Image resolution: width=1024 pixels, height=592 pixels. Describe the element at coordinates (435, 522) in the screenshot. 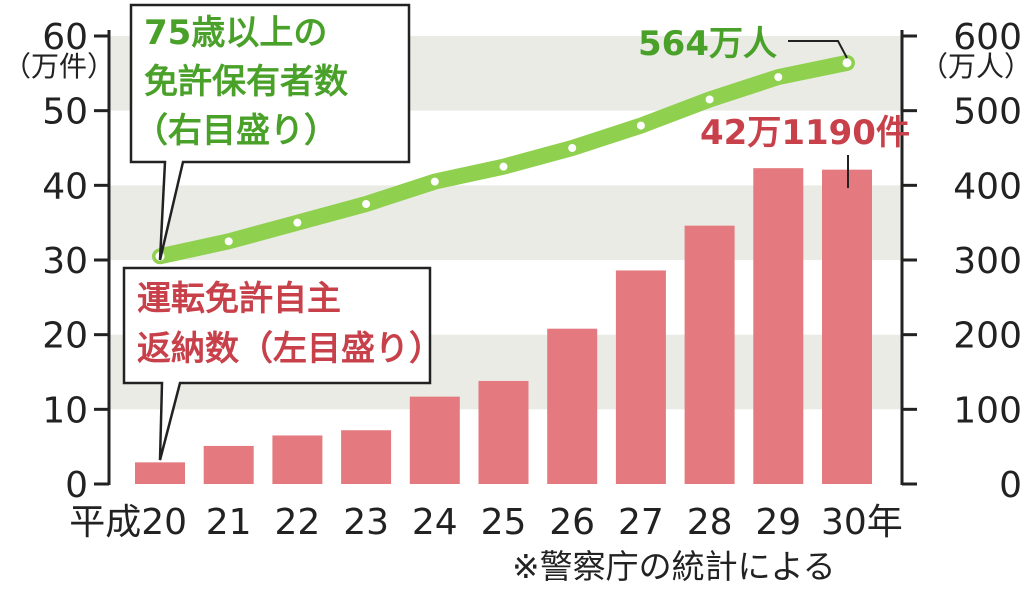

I see `x-tick-label: 24` at that location.